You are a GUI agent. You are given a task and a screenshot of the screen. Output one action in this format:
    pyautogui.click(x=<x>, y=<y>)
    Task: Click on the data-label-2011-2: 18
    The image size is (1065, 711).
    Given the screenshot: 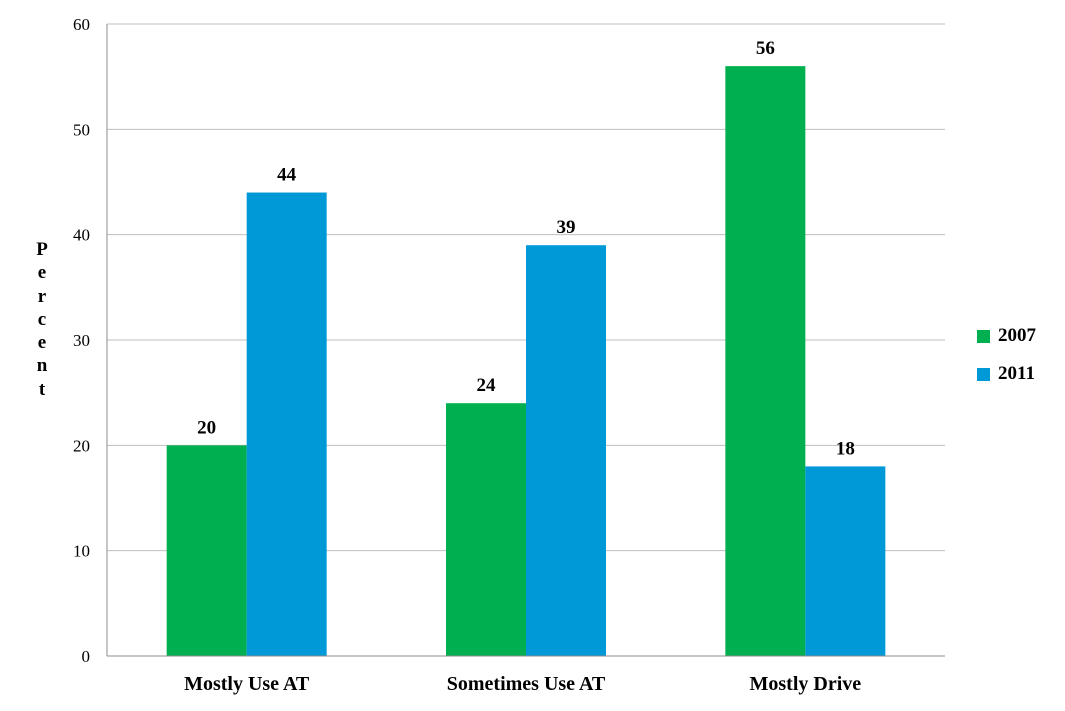 What is the action you would take?
    pyautogui.click(x=845, y=448)
    